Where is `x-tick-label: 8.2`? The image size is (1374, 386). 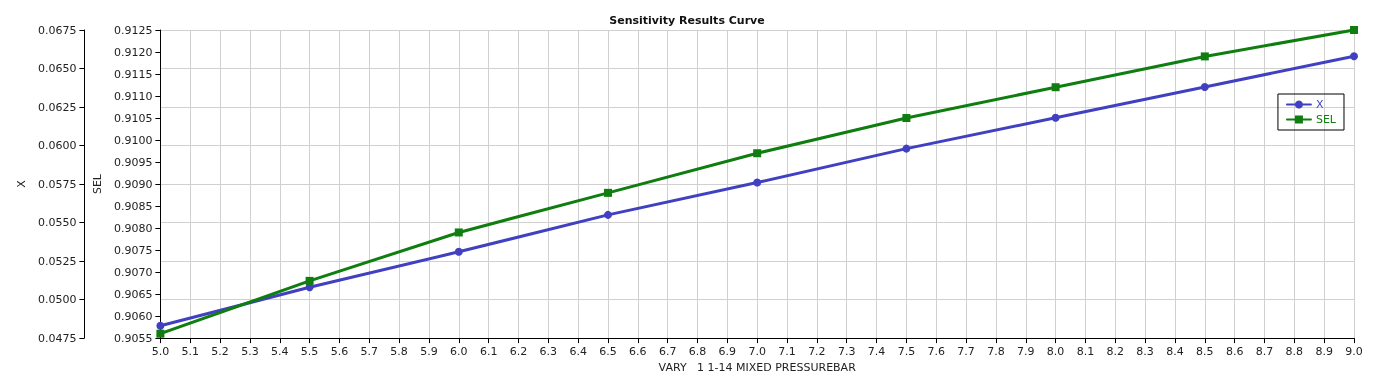 x-tick-label: 8.2 is located at coordinates (1115, 352).